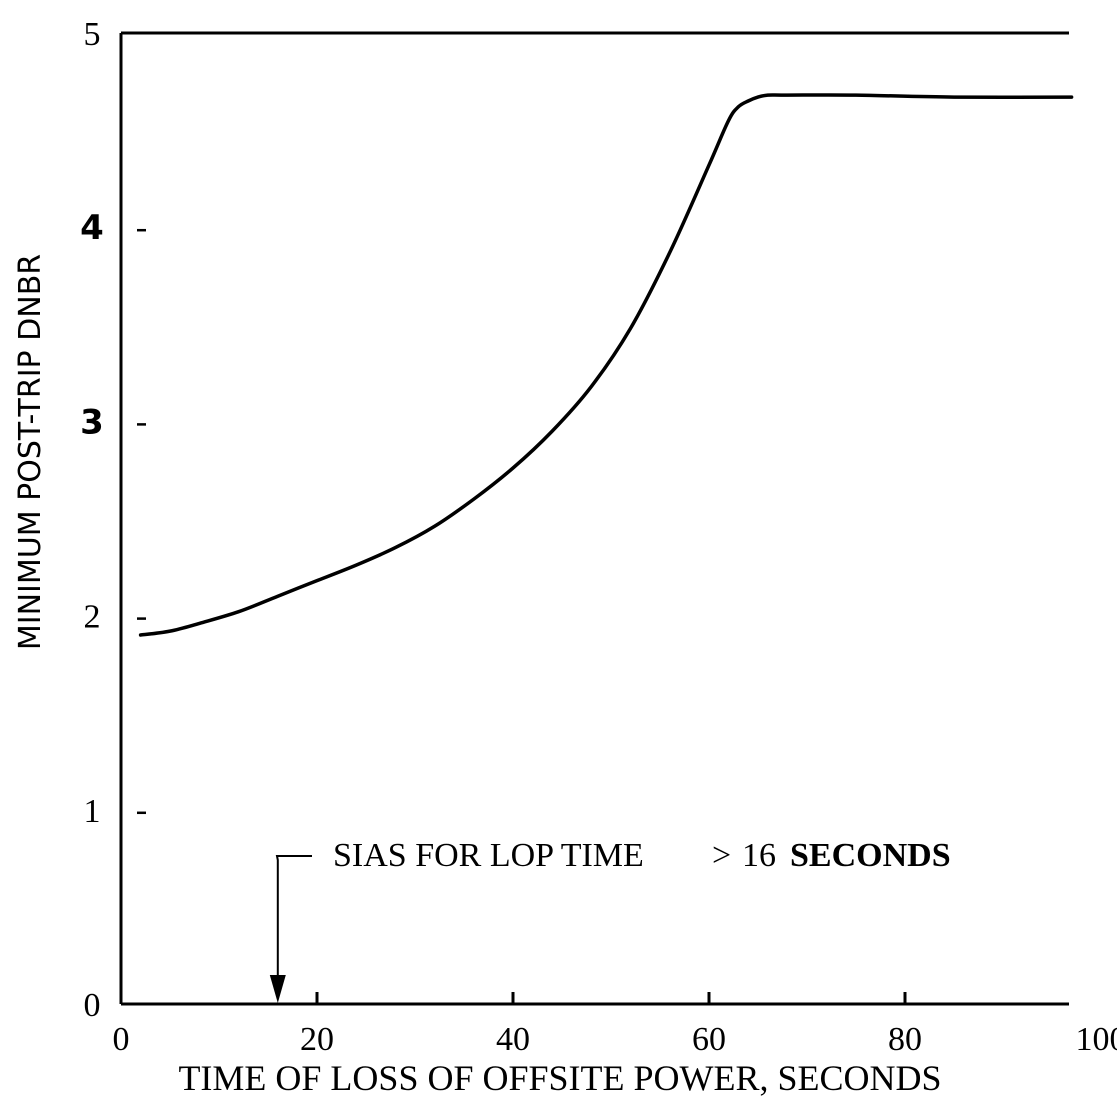  I want to click on y-tick-label: 2, so click(92, 617).